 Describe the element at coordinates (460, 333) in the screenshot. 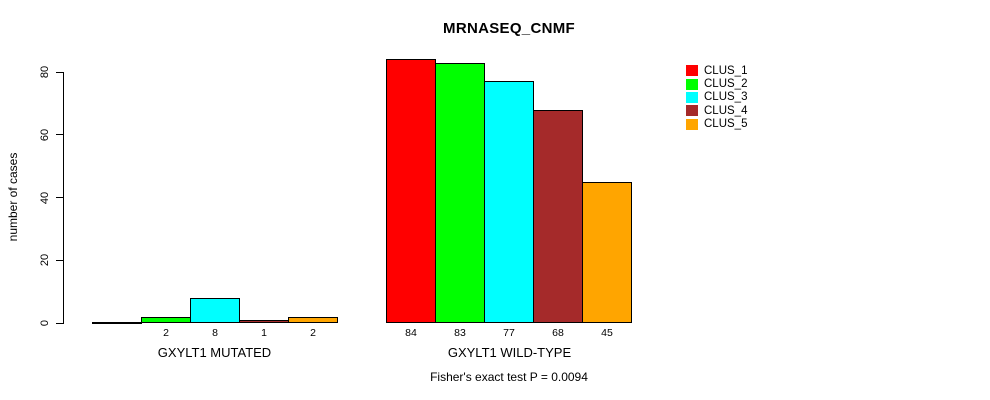

I see `bar-value-label: 83` at that location.